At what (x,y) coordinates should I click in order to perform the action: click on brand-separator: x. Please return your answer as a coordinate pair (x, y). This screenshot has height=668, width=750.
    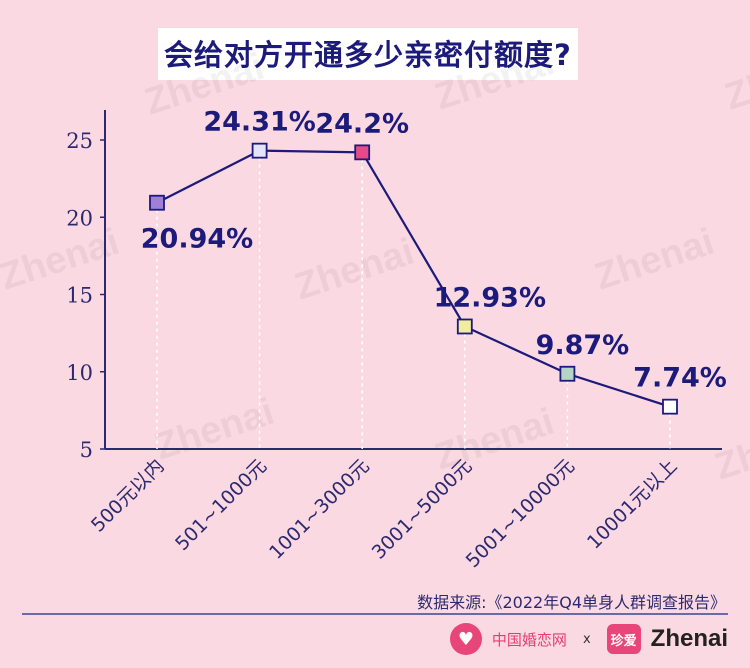
    Looking at the image, I should click on (586, 639).